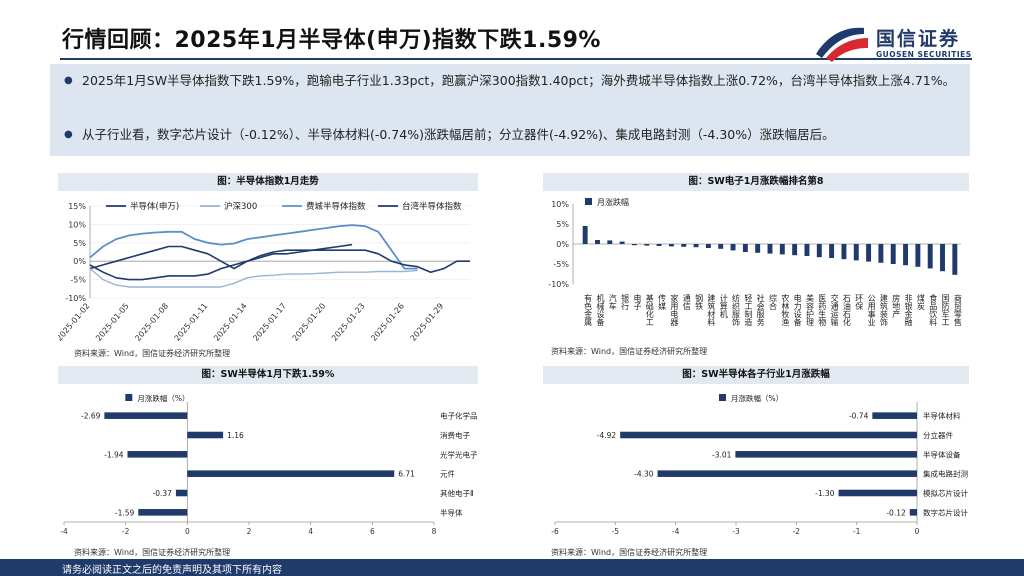  Describe the element at coordinates (756, 375) in the screenshot. I see `chart4-title: 图：SW半导体各子行业1月涨跌幅` at that location.